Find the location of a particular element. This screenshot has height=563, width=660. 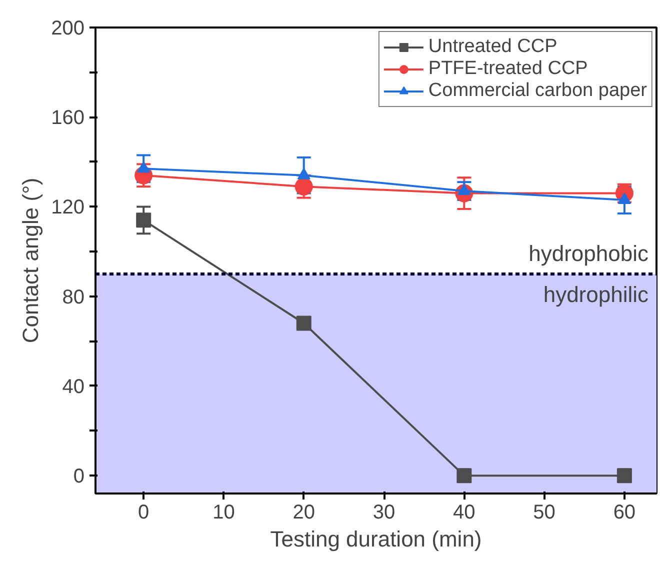

x-tick-label: 10 is located at coordinates (223, 513).